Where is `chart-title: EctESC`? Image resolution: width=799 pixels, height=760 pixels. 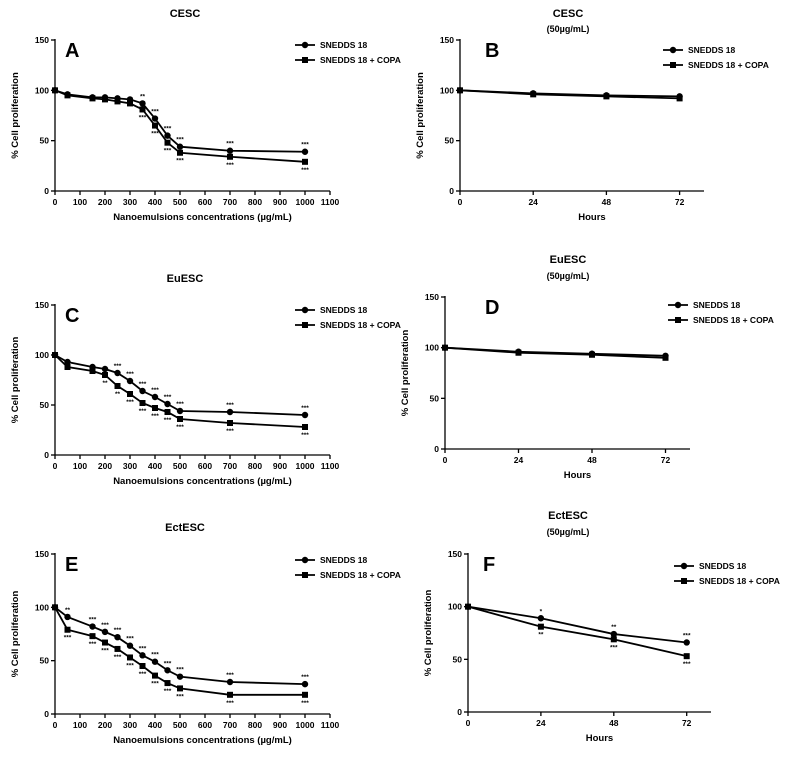
chart-title: EctESC is located at coordinates (185, 528).